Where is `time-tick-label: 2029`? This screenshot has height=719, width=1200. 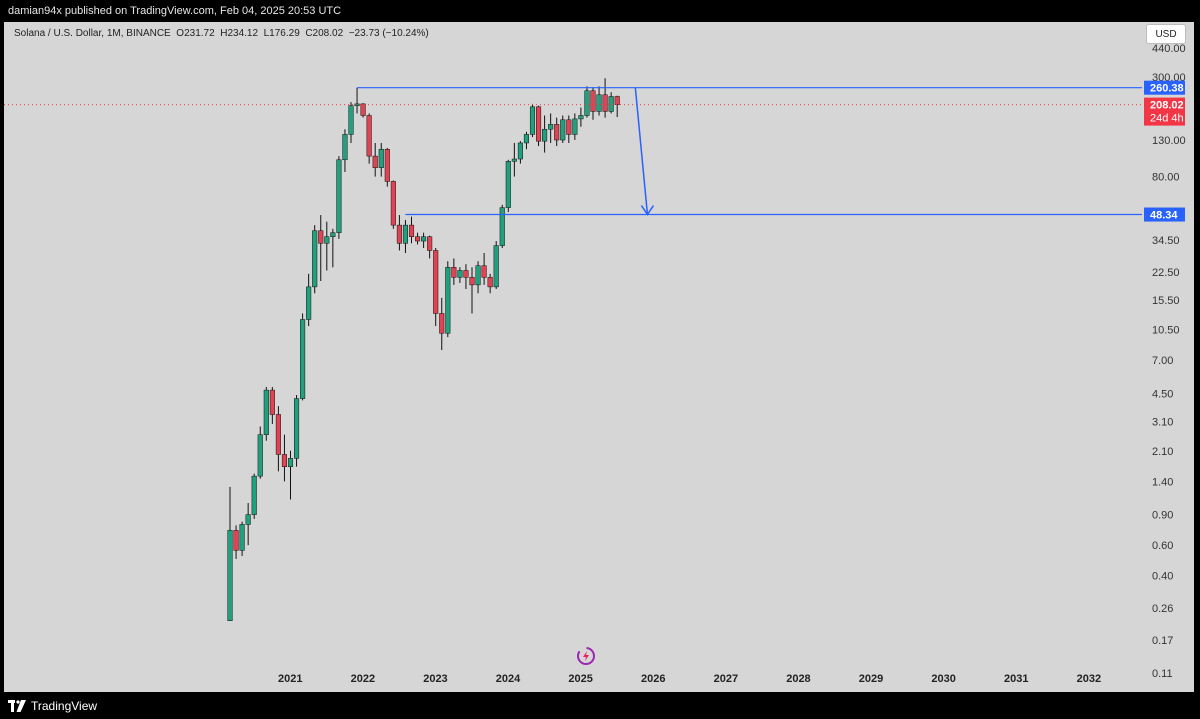 time-tick-label: 2029 is located at coordinates (871, 679).